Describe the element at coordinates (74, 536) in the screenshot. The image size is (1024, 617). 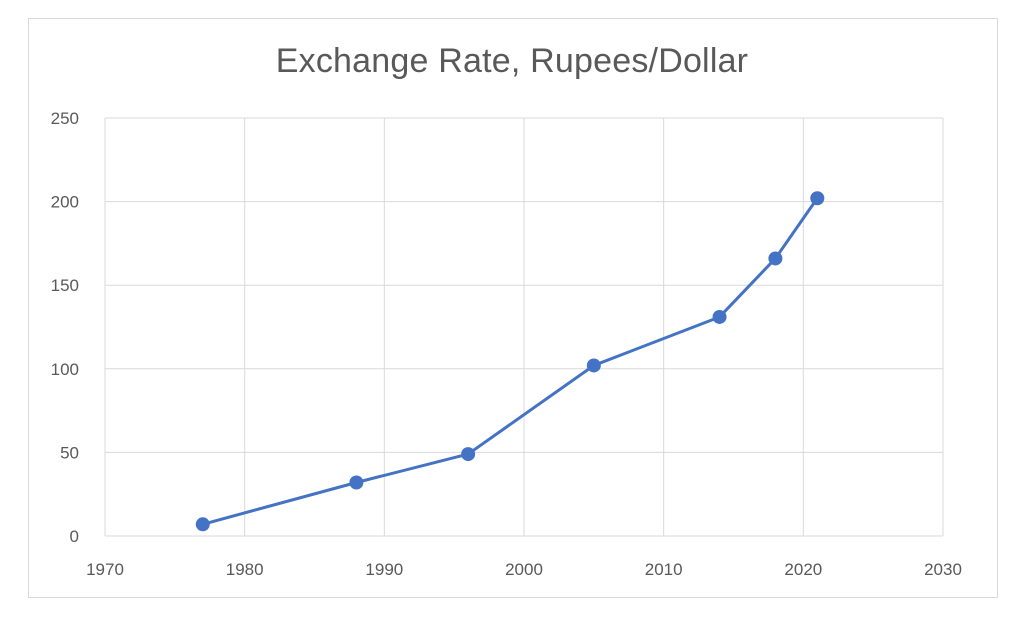
I see `y-tick-label: 0` at that location.